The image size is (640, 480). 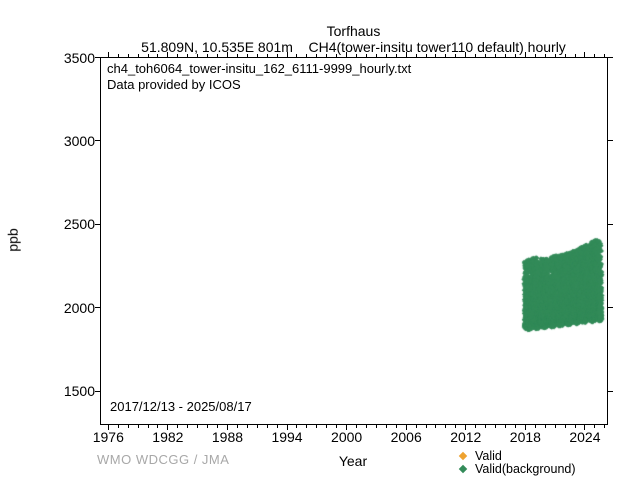 What do you see at coordinates (163, 459) in the screenshot?
I see `wdcgg-jma-credit: WMO WDCGG / JMA` at bounding box center [163, 459].